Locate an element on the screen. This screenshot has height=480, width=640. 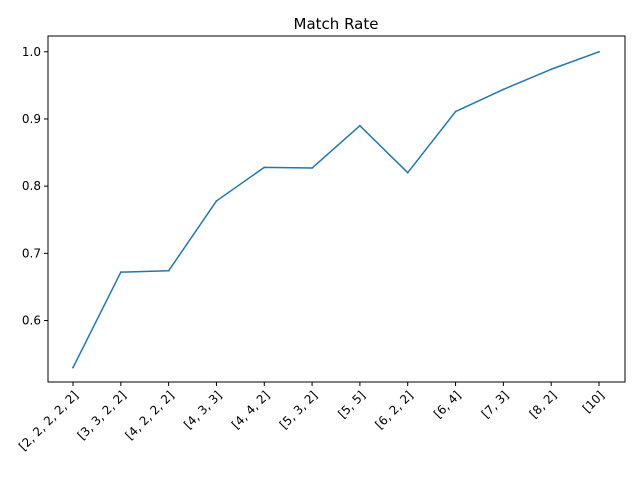
y-tick-label: 0.7 is located at coordinates (31, 253).